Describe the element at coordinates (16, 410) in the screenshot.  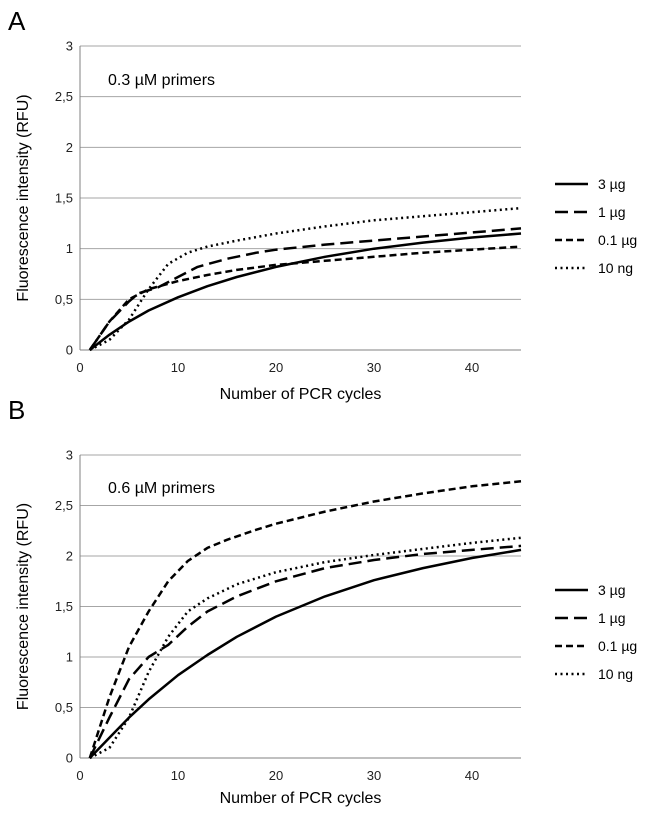
I see `panel-label: B` at that location.